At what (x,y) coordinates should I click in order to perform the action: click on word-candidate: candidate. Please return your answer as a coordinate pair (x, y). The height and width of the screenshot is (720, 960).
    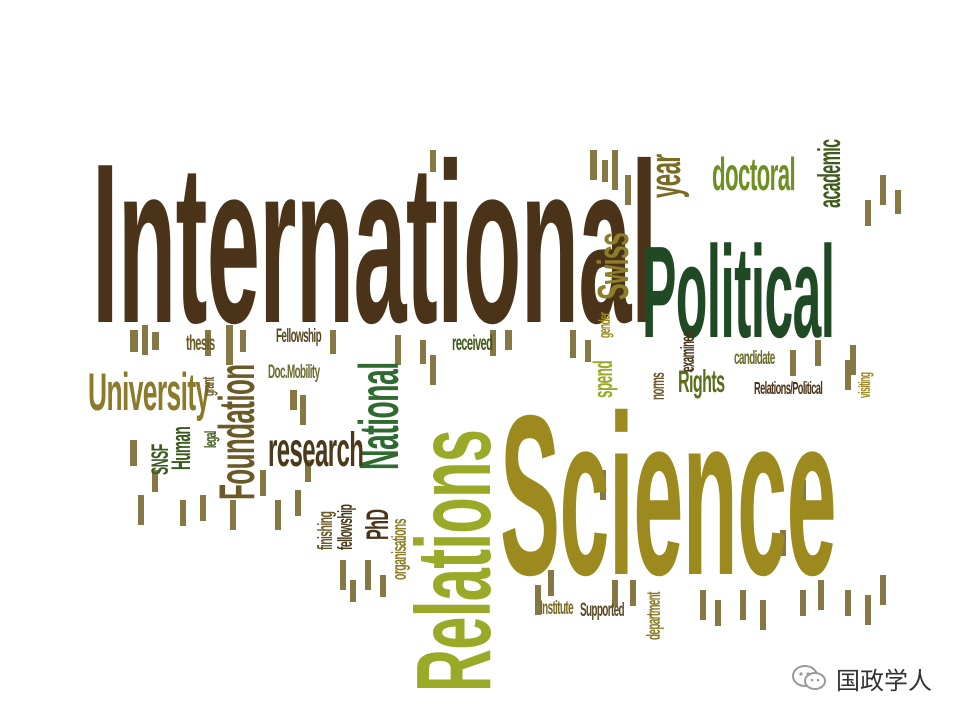
    Looking at the image, I should click on (754, 358).